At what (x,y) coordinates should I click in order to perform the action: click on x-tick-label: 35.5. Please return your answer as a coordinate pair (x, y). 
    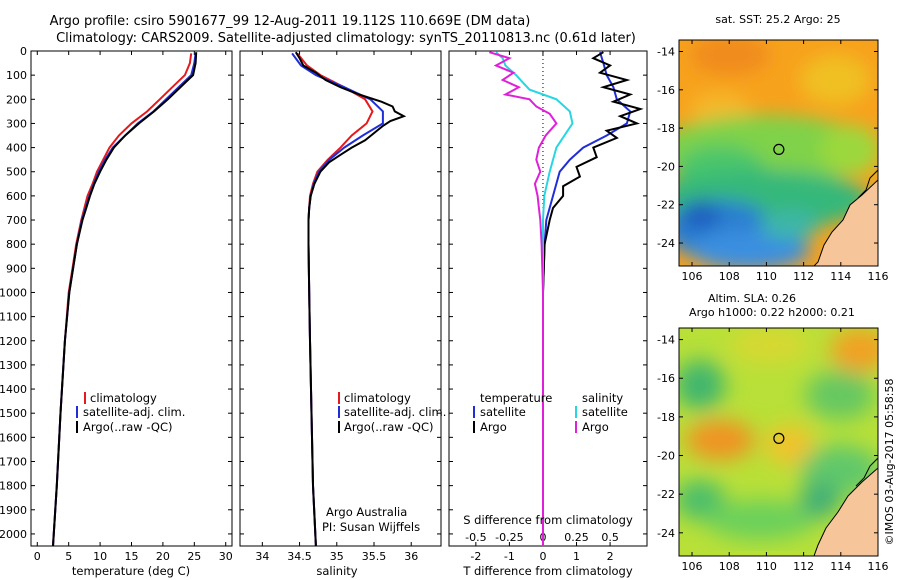
    Looking at the image, I should click on (374, 556).